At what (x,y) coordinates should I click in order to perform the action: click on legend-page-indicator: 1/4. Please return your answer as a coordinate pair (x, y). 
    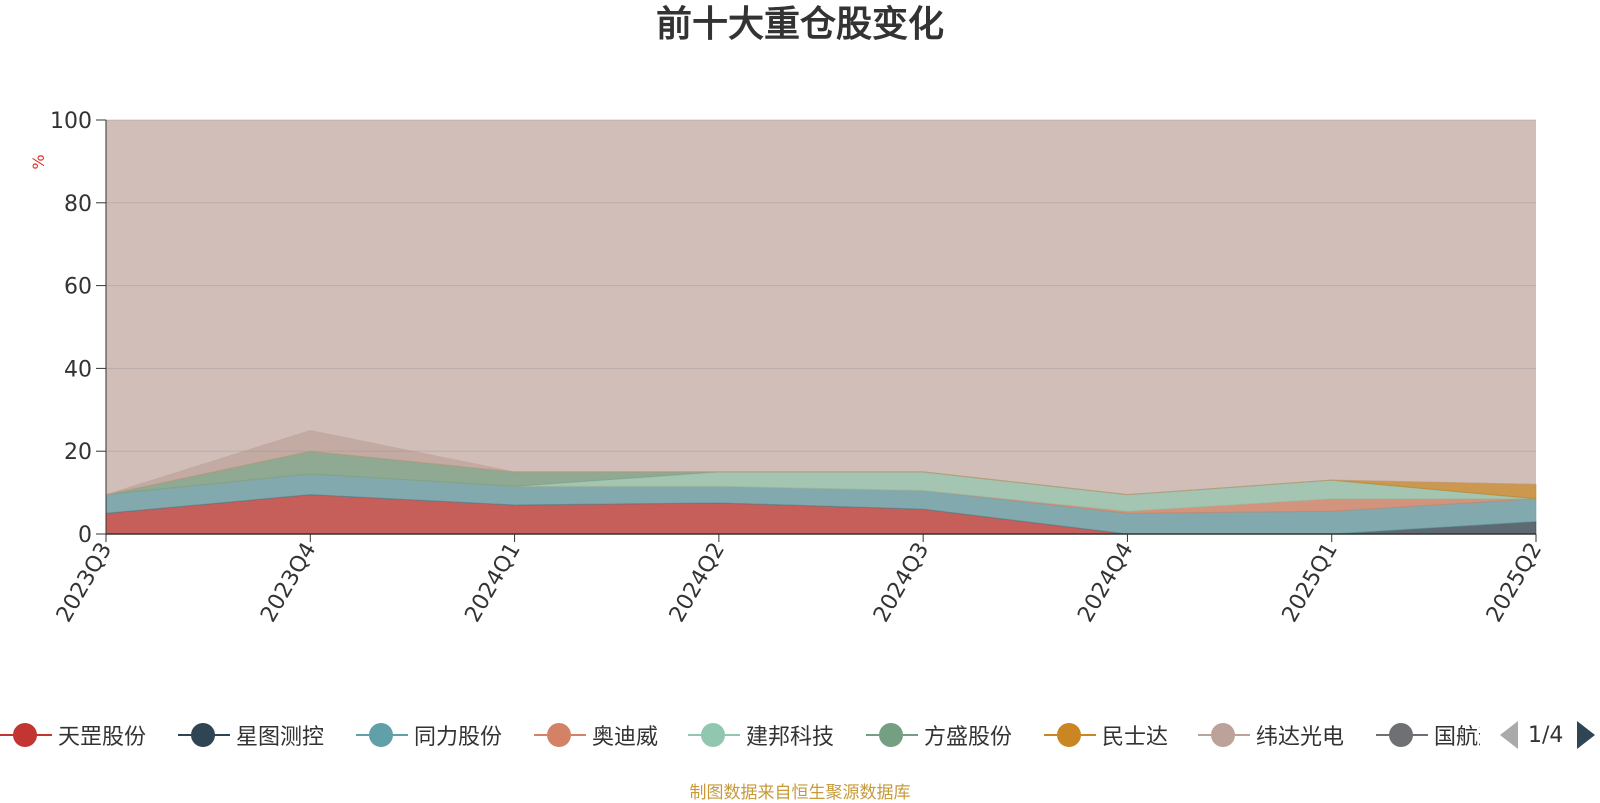
    Looking at the image, I should click on (1546, 735).